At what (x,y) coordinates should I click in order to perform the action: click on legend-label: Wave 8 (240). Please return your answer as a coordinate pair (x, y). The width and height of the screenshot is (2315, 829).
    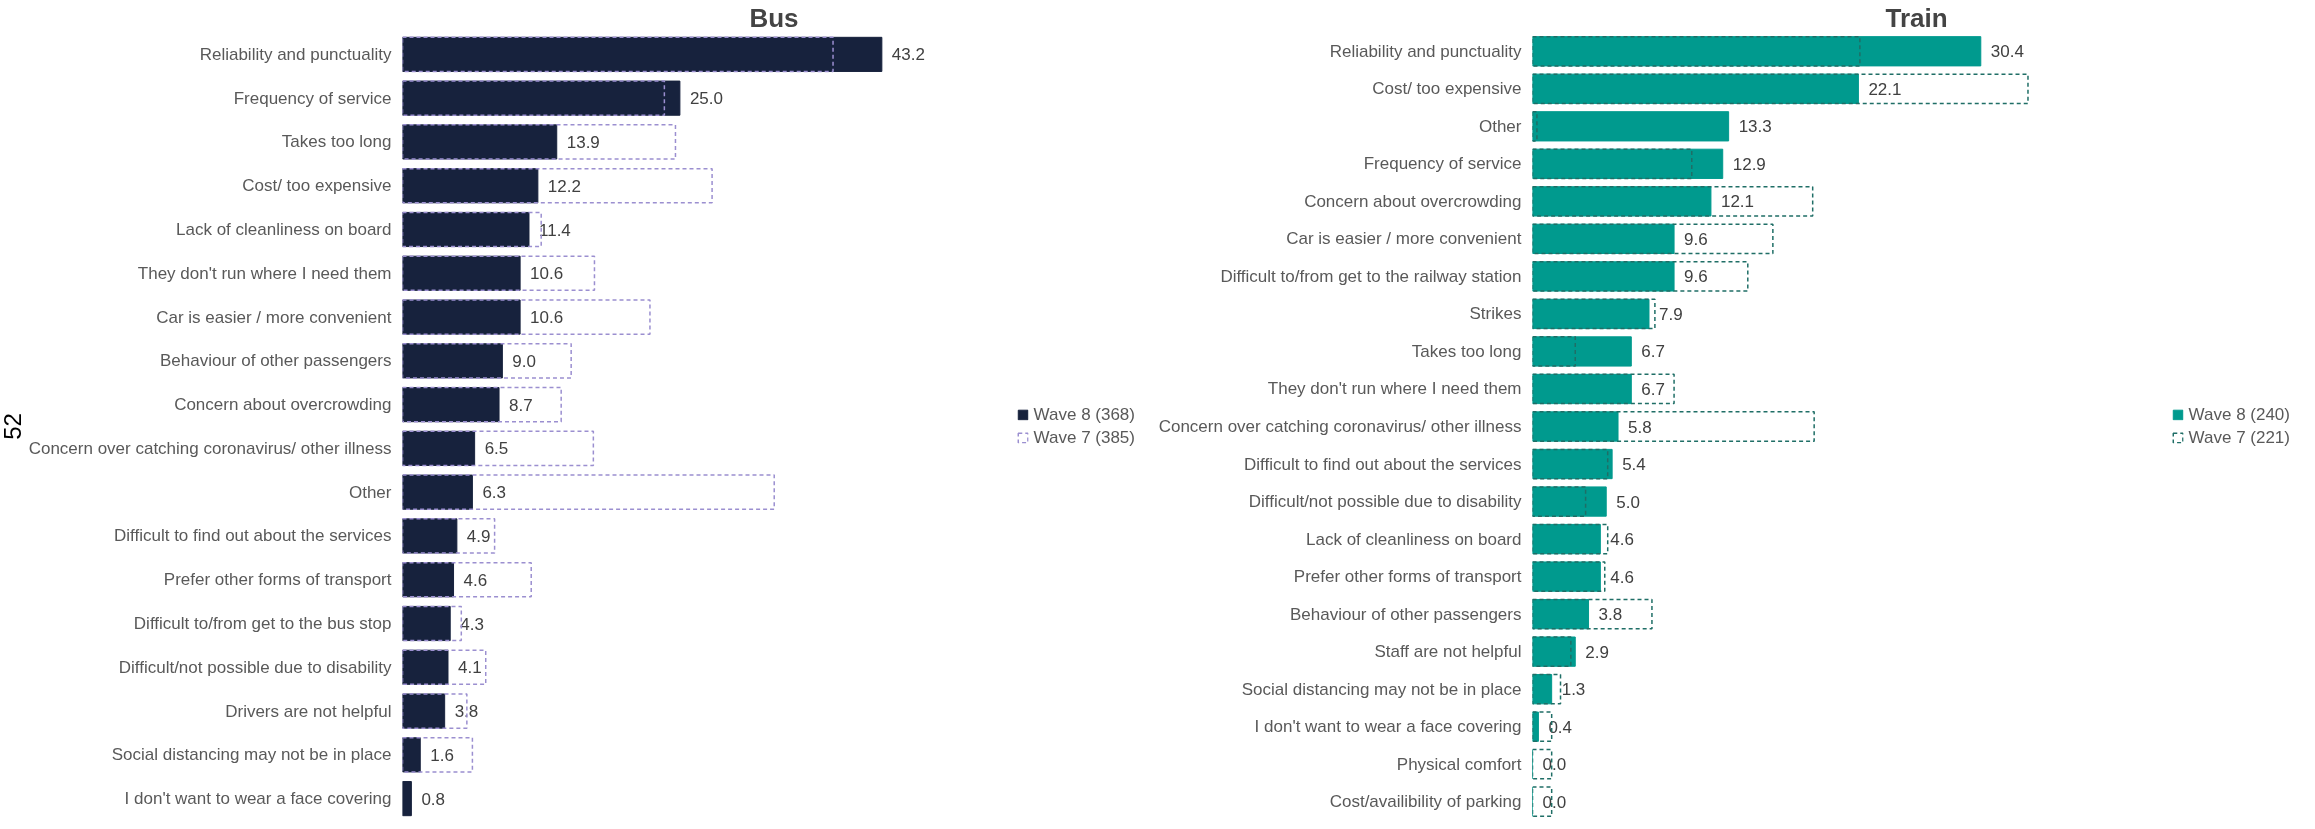
    Looking at the image, I should click on (2239, 414).